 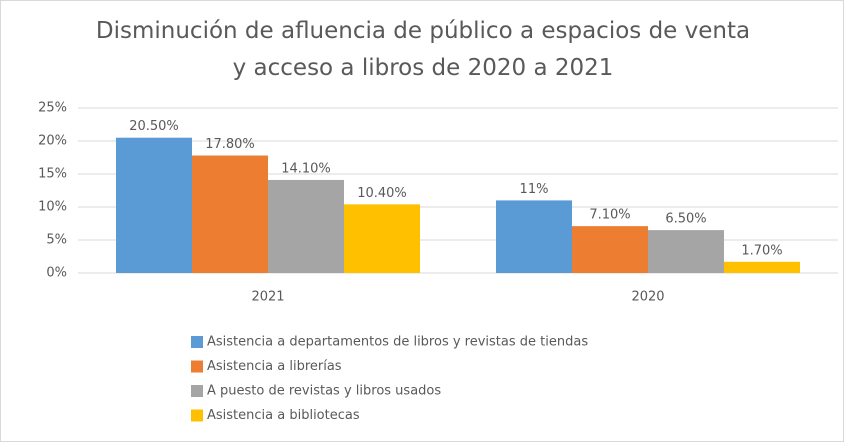 I want to click on legend-label: Asistencia a bibliotecas, so click(x=283, y=415).